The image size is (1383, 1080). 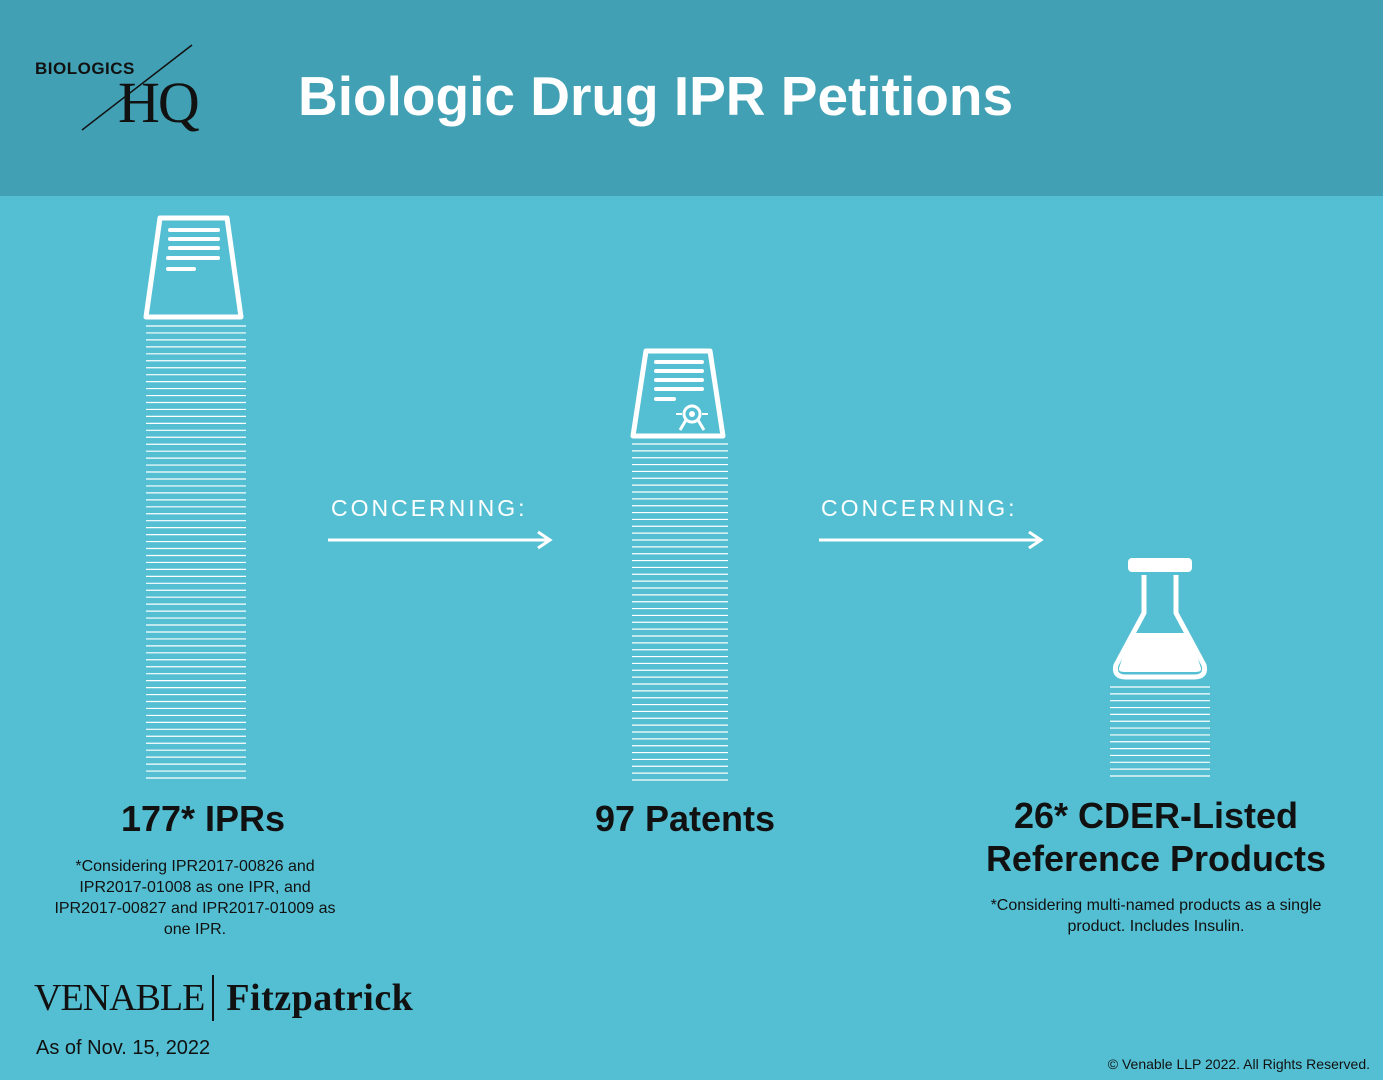 What do you see at coordinates (195, 887) in the screenshot?
I see `footnote-line: IPR2017-01008 as one IPR, and` at bounding box center [195, 887].